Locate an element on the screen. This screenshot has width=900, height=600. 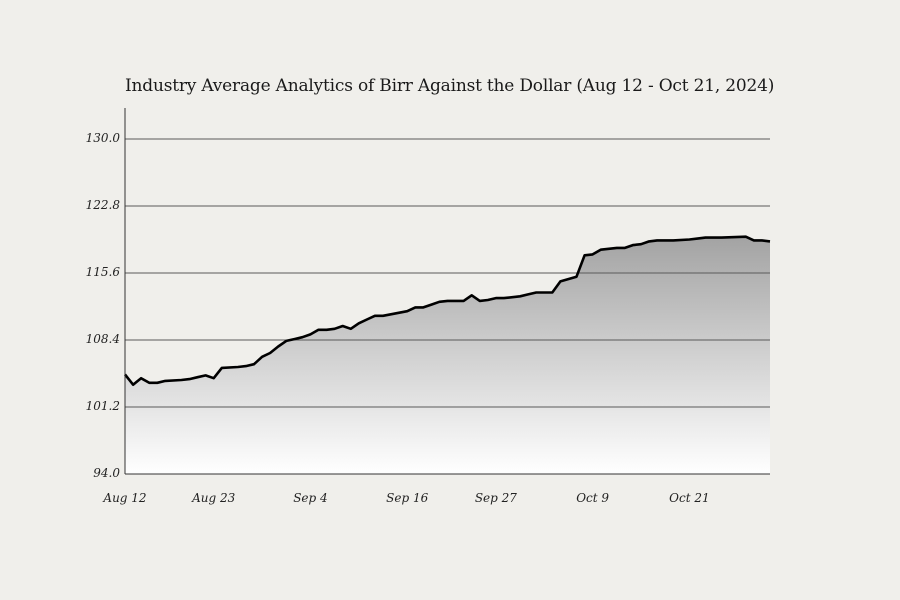
x-tick-label: Sep 16 is located at coordinates (407, 498).